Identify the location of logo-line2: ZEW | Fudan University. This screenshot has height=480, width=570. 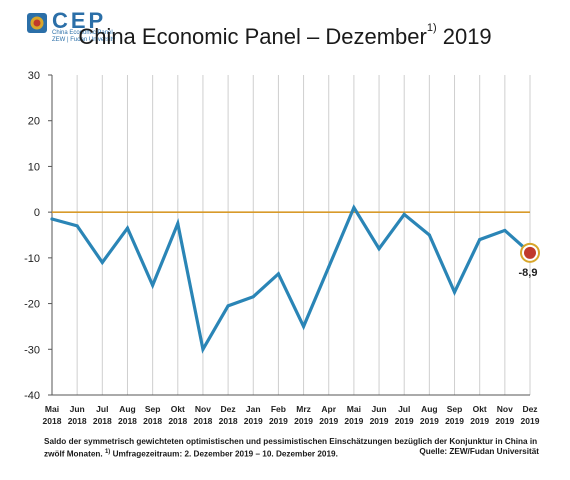
(84, 40).